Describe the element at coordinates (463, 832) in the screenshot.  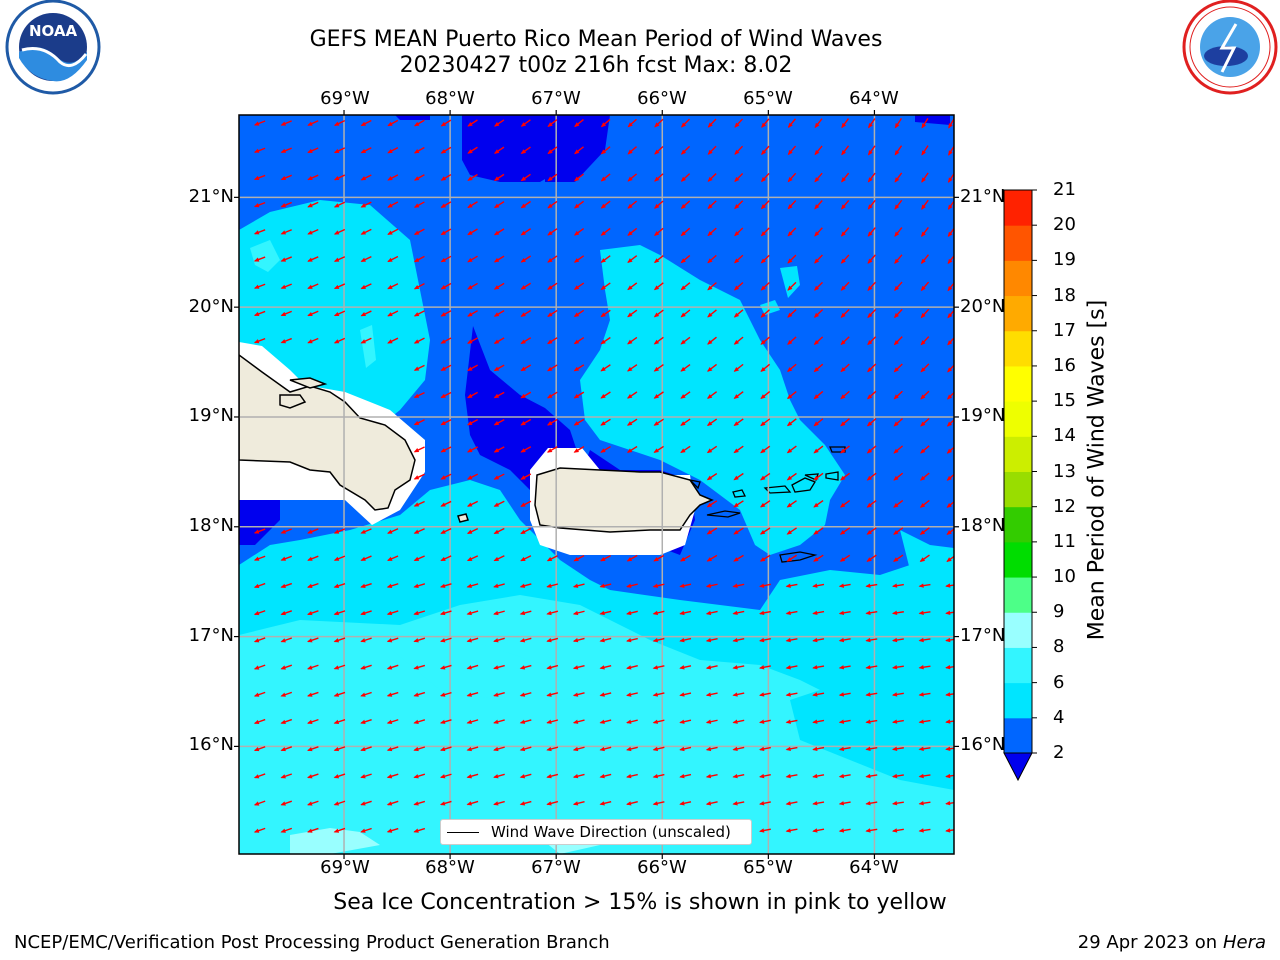
I see `legend-line-swatch` at that location.